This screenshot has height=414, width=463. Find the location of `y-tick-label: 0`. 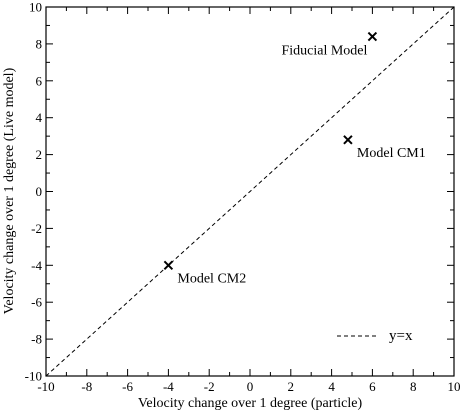

y-tick-label: 0 is located at coordinates (39, 191).